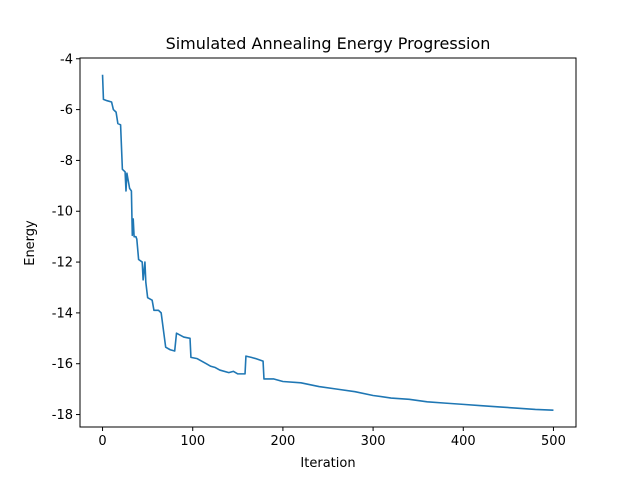 This screenshot has height=480, width=640. What do you see at coordinates (62, 313) in the screenshot?
I see `y-tick-label: -14` at bounding box center [62, 313].